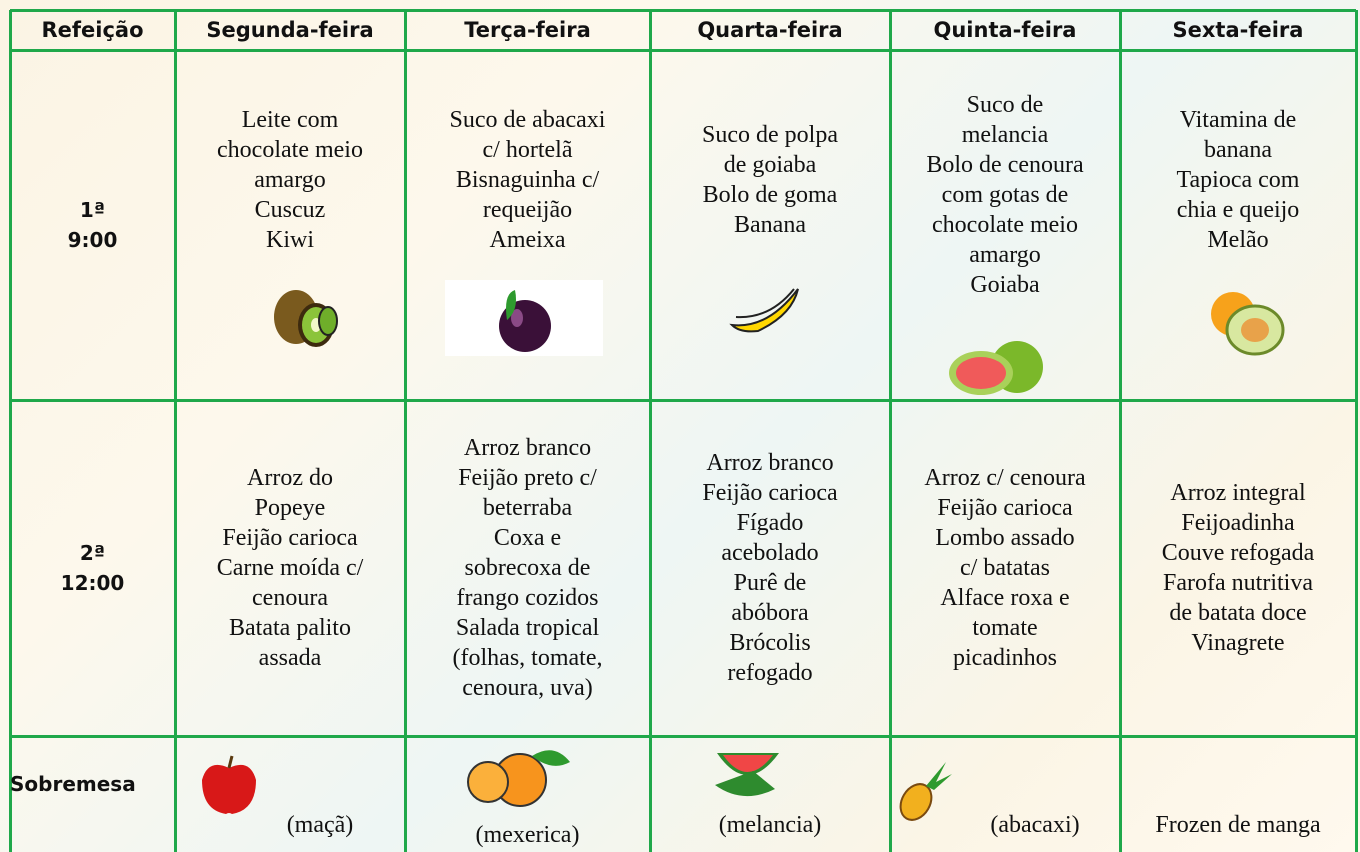 This screenshot has height=852, width=1360. What do you see at coordinates (92, 794) in the screenshot?
I see `meal-label: Sobremesa` at bounding box center [92, 794].